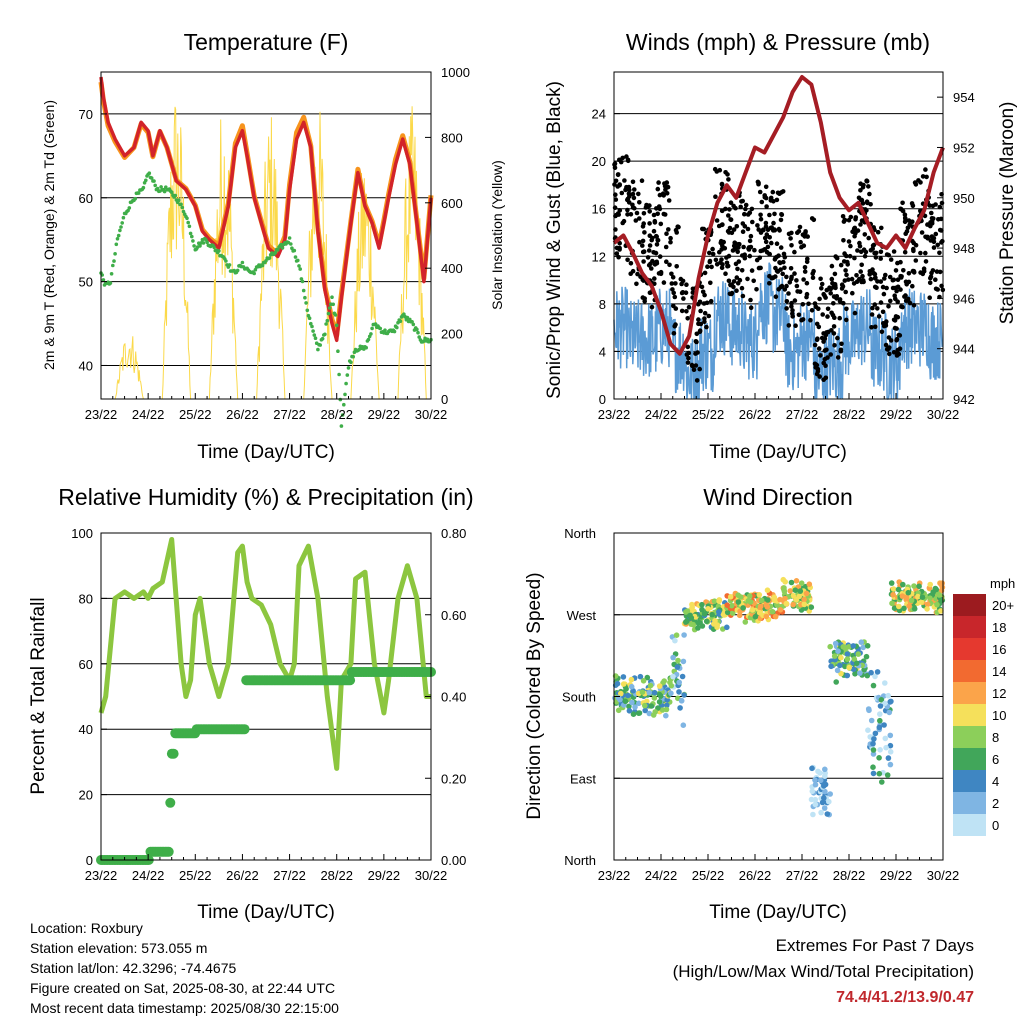 Image resolution: width=1024 pixels, height=1024 pixels. Describe the element at coordinates (964, 198) in the screenshot. I see `y-right-tick-label: 950` at that location.